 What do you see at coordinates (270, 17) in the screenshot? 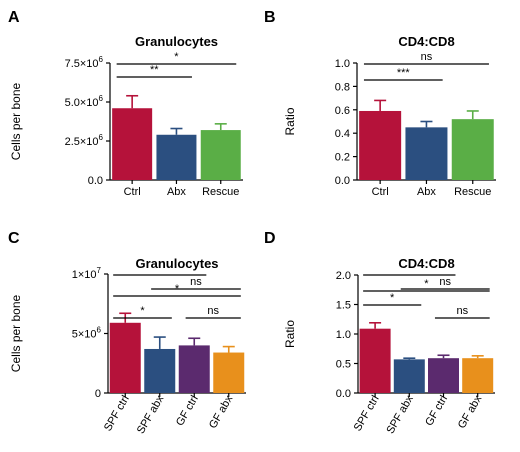
I see `panel-letter: B` at bounding box center [270, 17].